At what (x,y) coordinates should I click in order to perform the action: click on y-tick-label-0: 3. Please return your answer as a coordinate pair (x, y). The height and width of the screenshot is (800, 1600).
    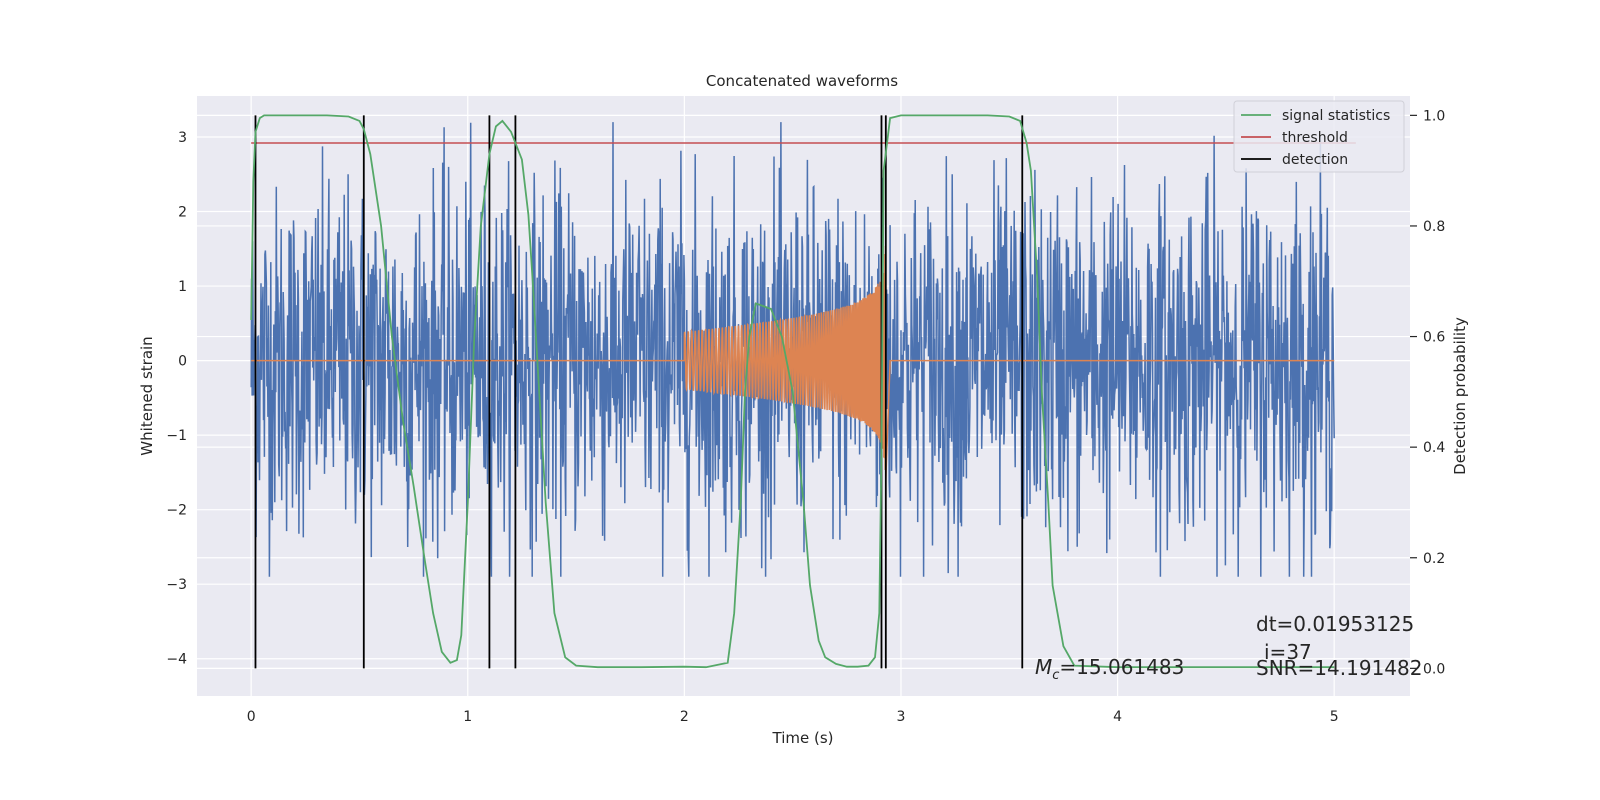
    Looking at the image, I should click on (182, 138).